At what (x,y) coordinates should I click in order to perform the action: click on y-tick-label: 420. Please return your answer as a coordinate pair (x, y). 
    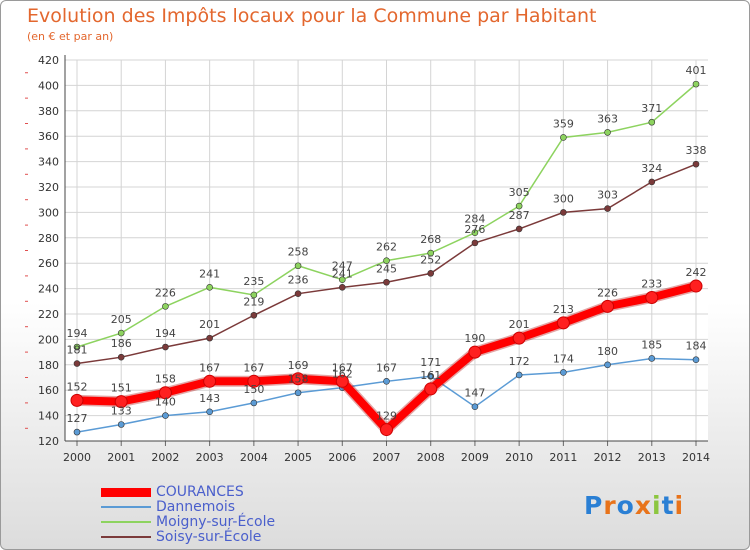
    Looking at the image, I should click on (48, 60).